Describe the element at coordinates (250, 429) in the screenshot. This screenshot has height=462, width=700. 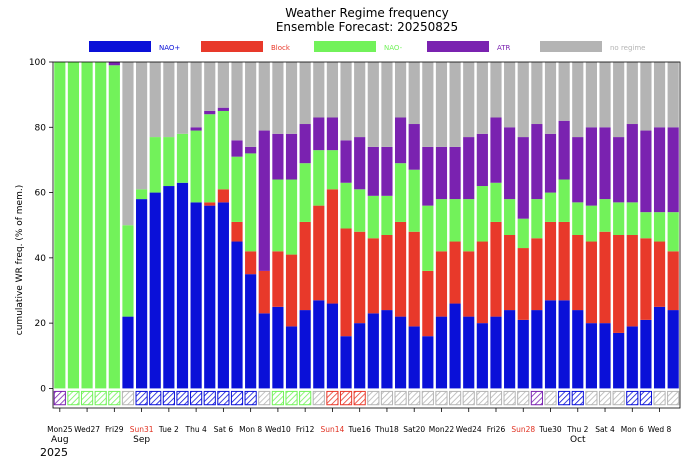
I see `x-tick-label: Mon 8` at that location.